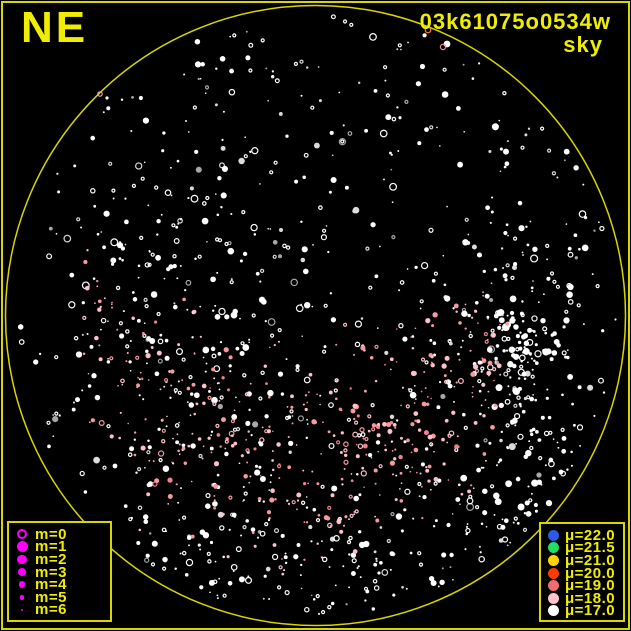 The width and height of the screenshot is (631, 631). I want to click on legend-swatch, so click(553, 611).